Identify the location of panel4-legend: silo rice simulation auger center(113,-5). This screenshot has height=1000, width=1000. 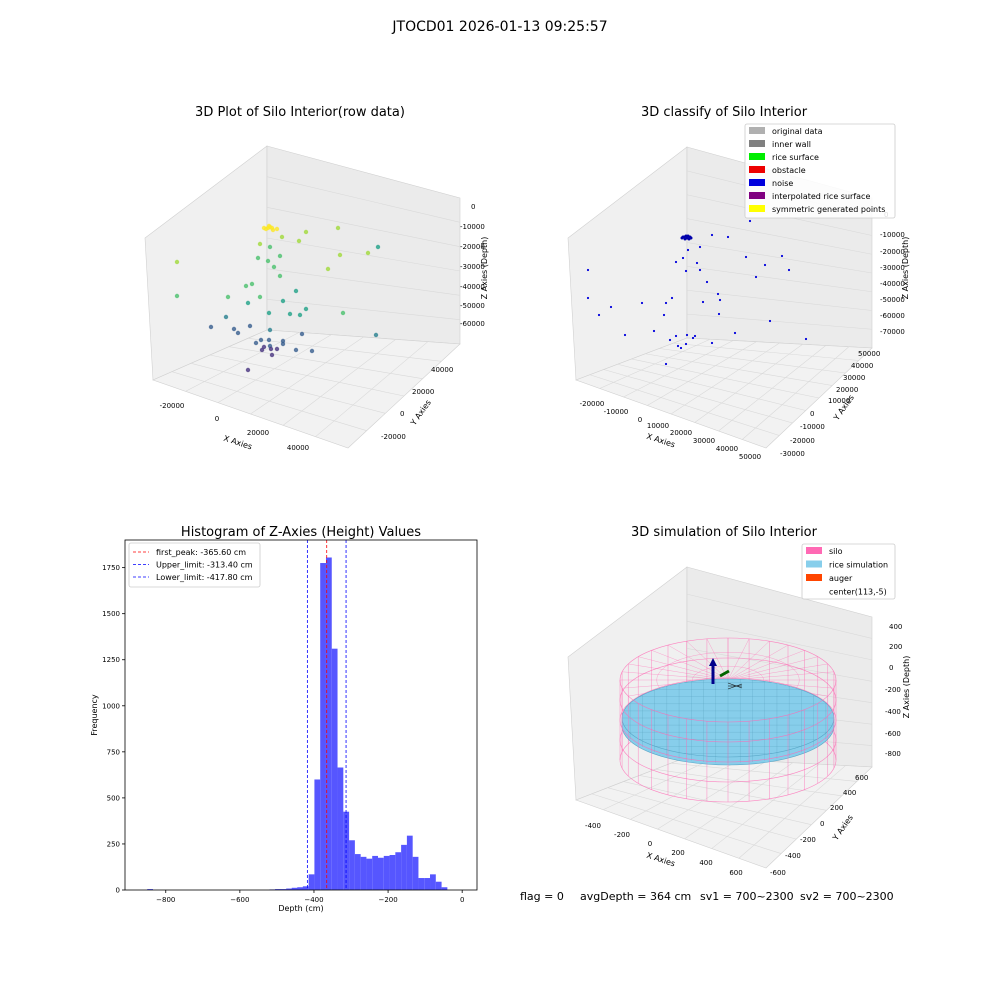
(848, 571).